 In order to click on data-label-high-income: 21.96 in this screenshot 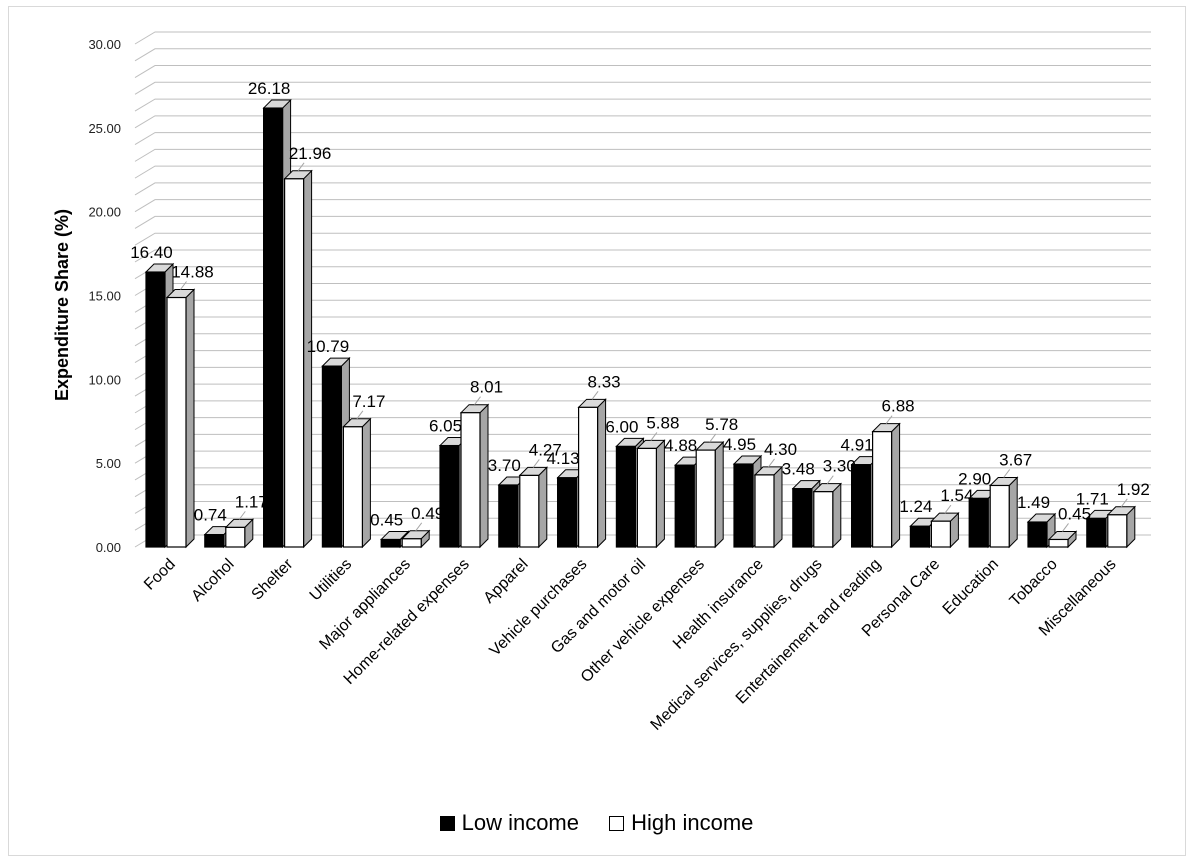, I will do `click(310, 153)`.